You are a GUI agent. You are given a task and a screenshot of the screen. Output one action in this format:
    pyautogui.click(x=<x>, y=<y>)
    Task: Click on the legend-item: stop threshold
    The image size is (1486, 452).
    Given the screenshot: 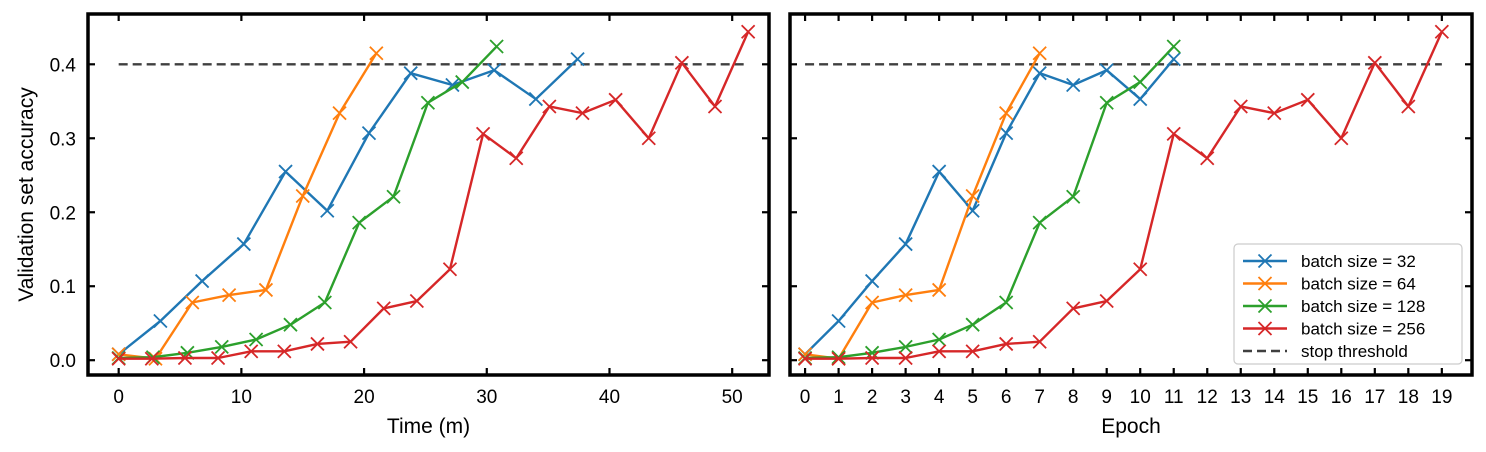 What is the action you would take?
    pyautogui.click(x=1325, y=351)
    